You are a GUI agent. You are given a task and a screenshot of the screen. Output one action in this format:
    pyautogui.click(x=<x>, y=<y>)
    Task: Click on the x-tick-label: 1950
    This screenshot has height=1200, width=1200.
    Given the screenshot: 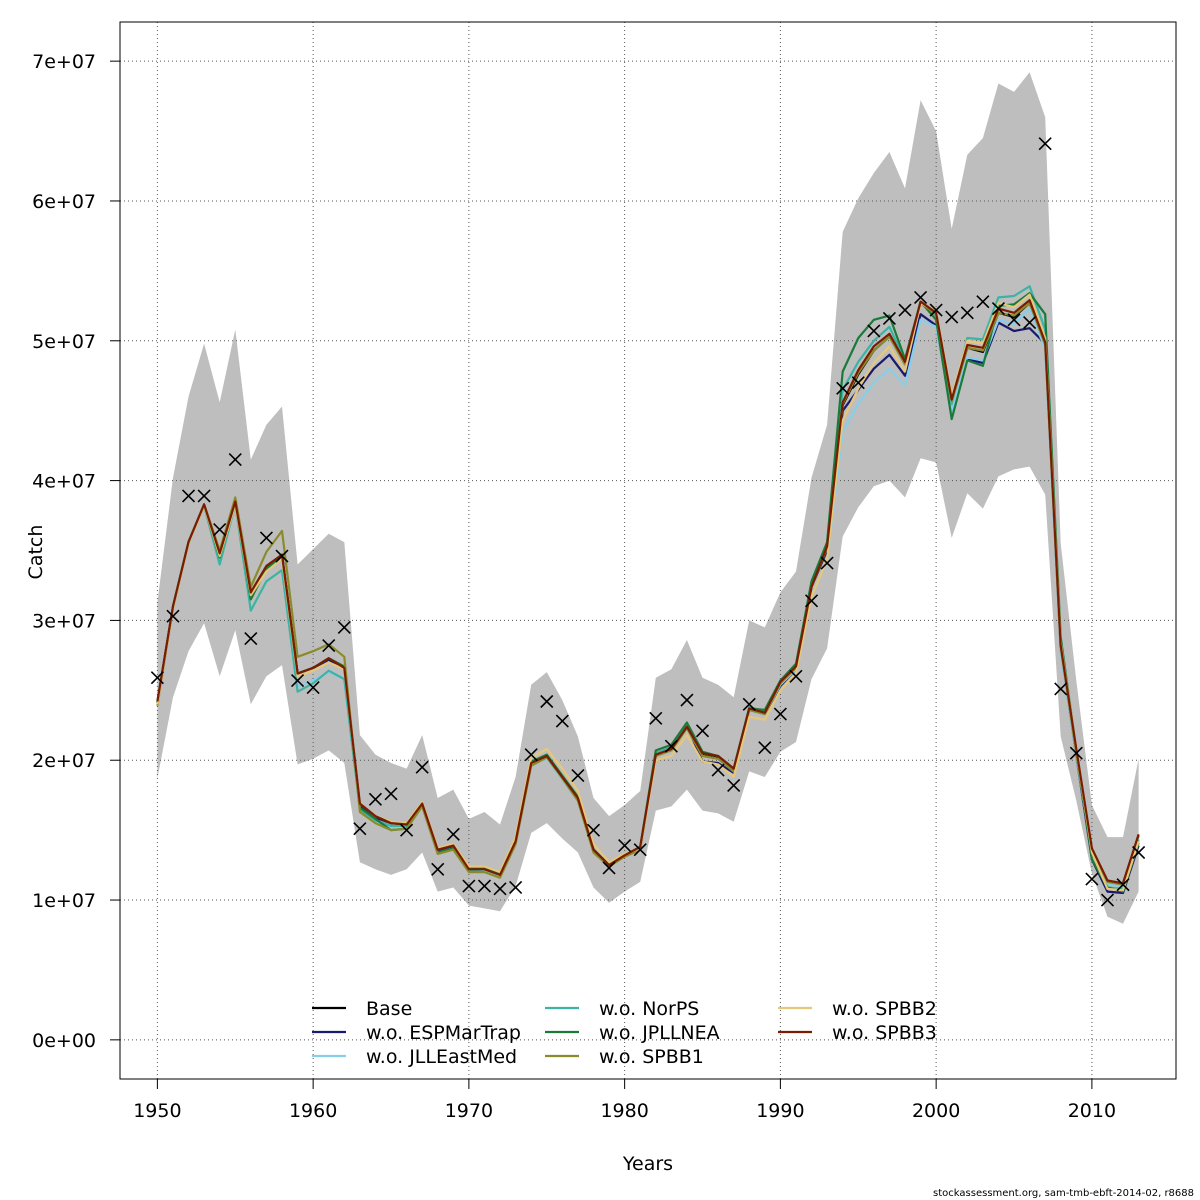 What is the action you would take?
    pyautogui.click(x=157, y=1111)
    